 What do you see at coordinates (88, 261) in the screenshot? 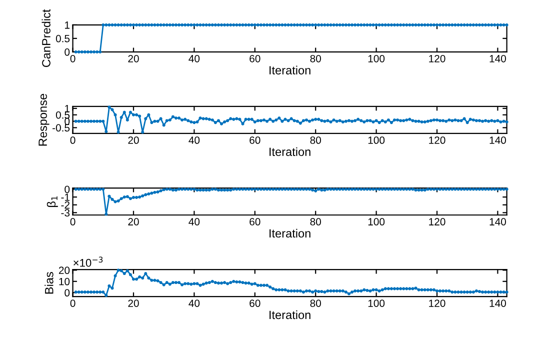
I see `text: ×10$^{−3}$` at bounding box center [88, 261].